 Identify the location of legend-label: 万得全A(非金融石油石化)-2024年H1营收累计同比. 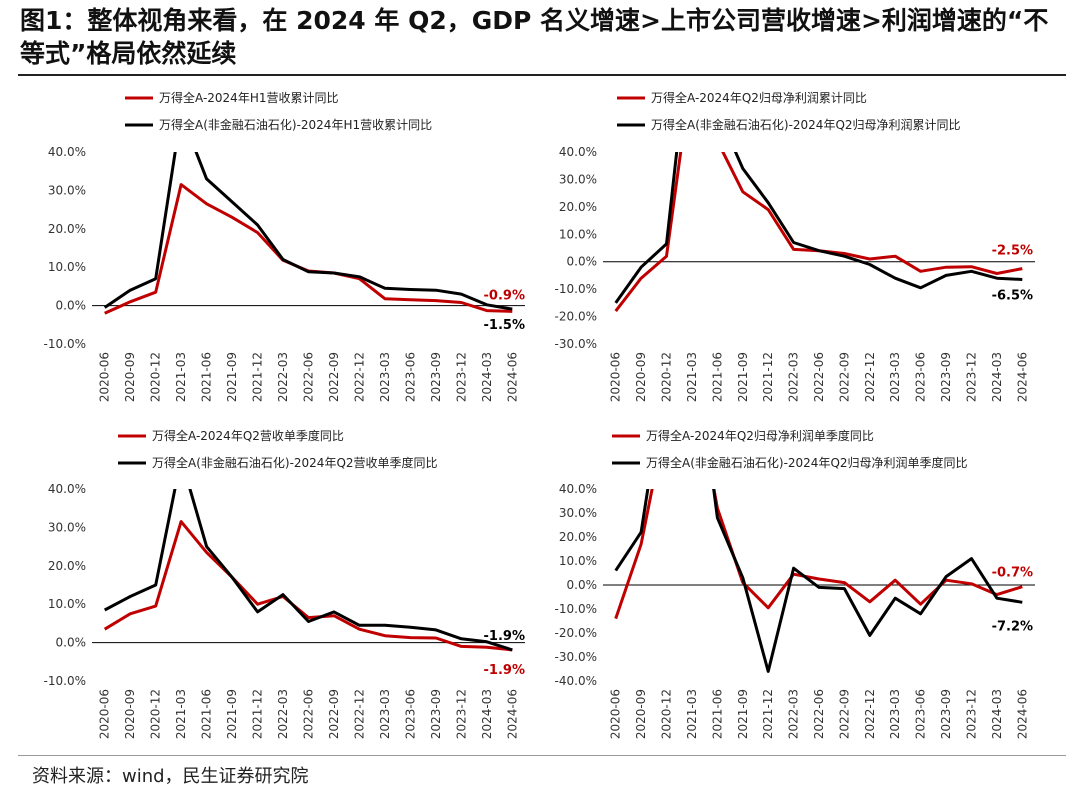
(295, 124).